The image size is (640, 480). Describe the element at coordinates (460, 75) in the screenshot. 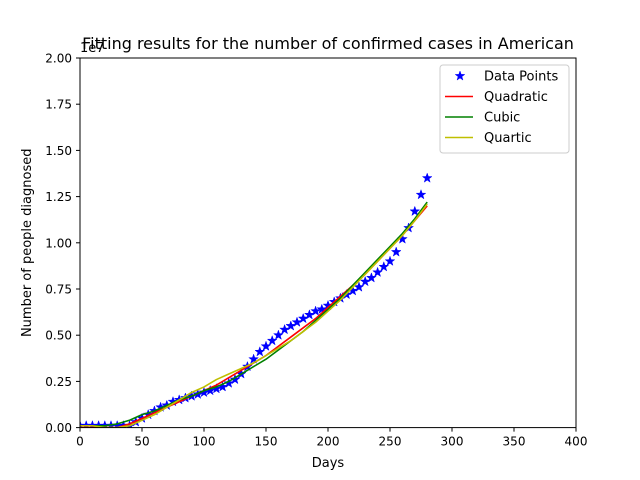

I see `legend-marker-data-points` at that location.